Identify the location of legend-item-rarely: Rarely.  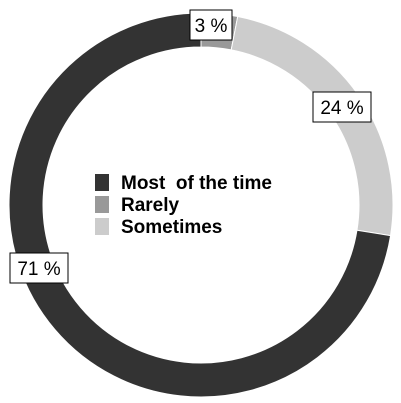
(137, 205).